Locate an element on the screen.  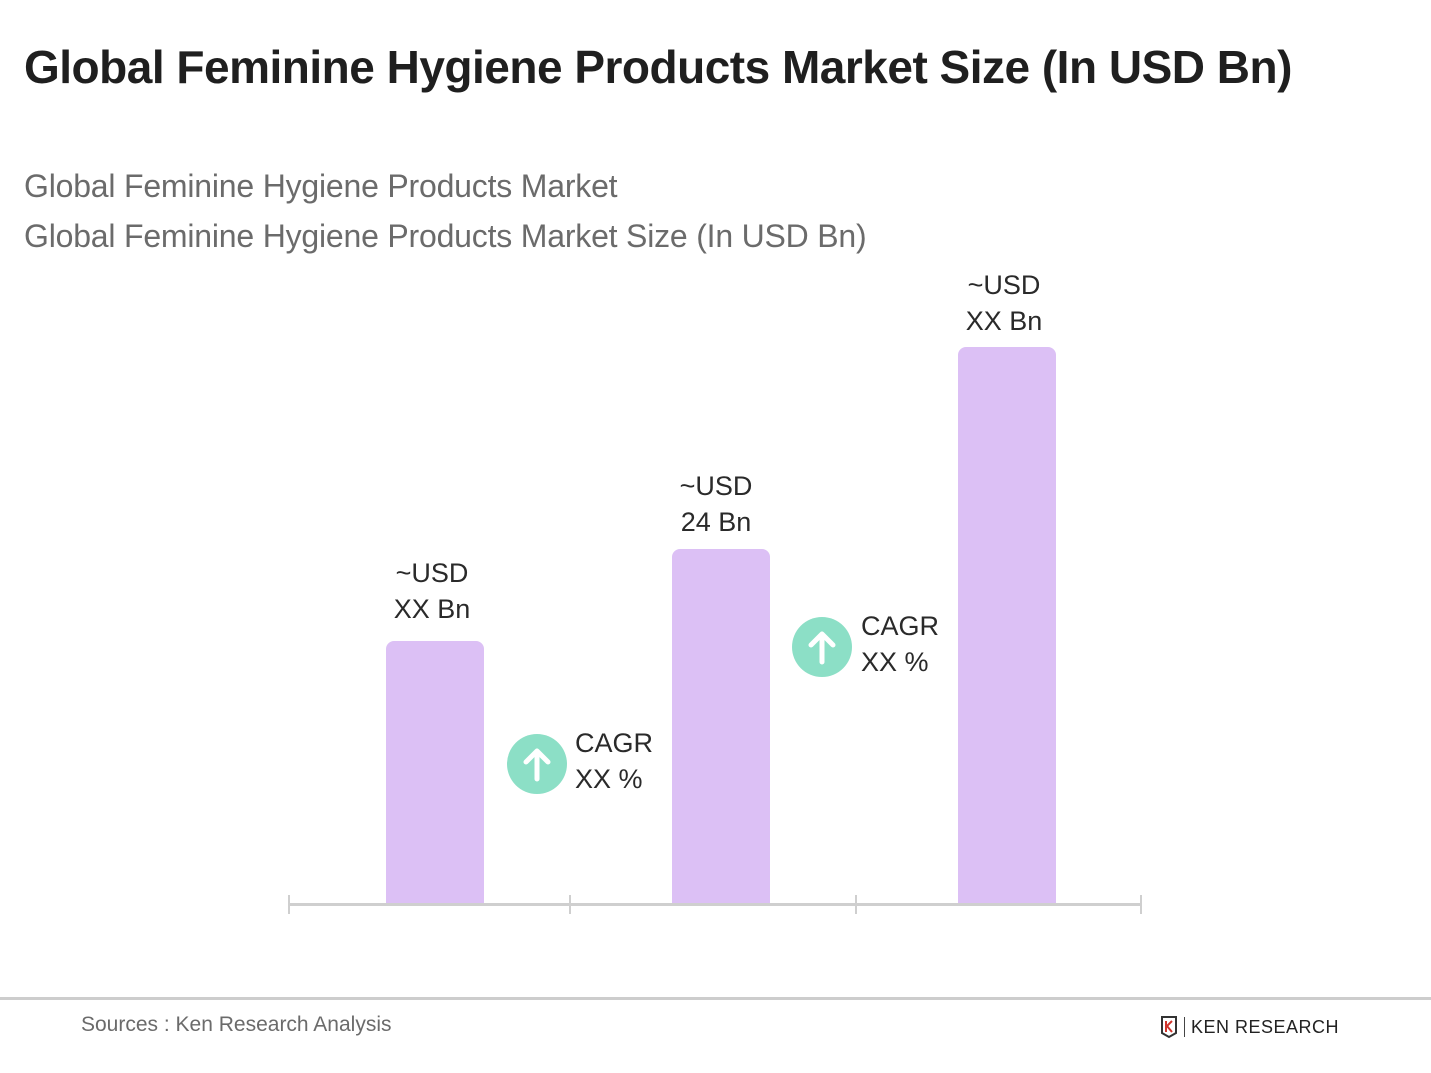
source-note: Sources : Ken Research Analysis is located at coordinates (236, 1024).